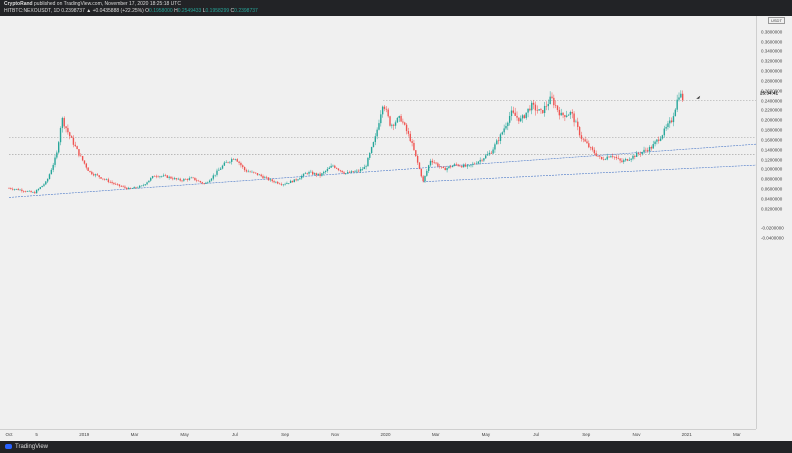  What do you see at coordinates (235, 434) in the screenshot?
I see `time-tick-label: Jul` at bounding box center [235, 434].